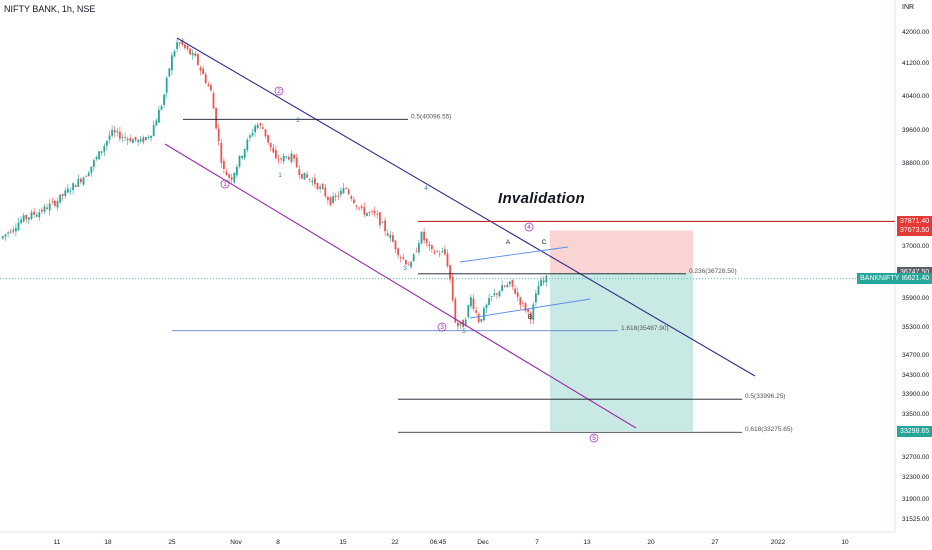 This screenshot has height=550, width=932. Describe the element at coordinates (915, 246) in the screenshot. I see `y-tick-label: 37000.00` at that location.